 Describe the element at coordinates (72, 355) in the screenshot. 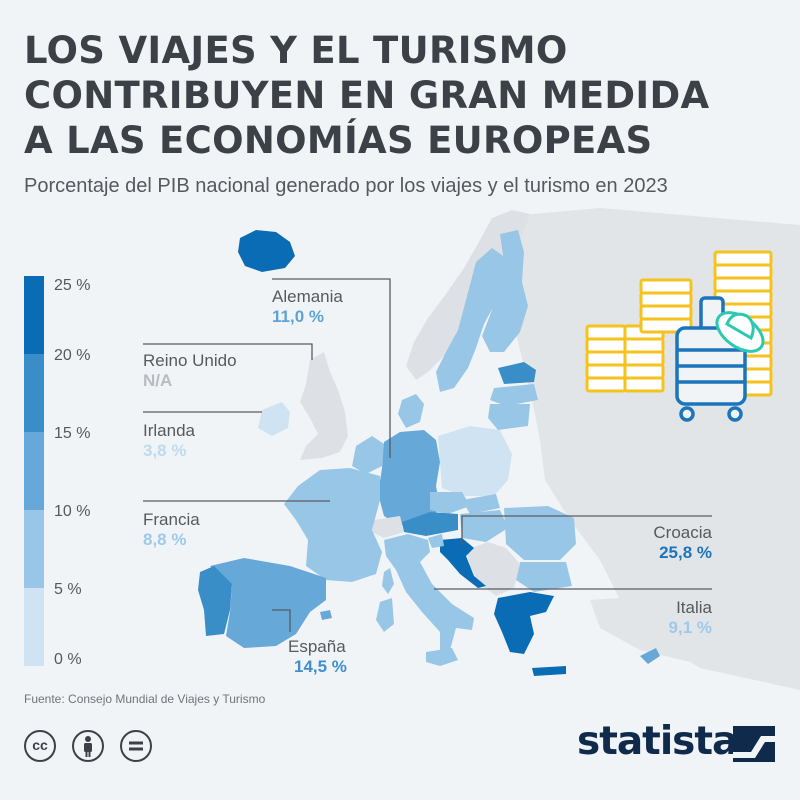

I see `legend-tick: 20 %` at that location.